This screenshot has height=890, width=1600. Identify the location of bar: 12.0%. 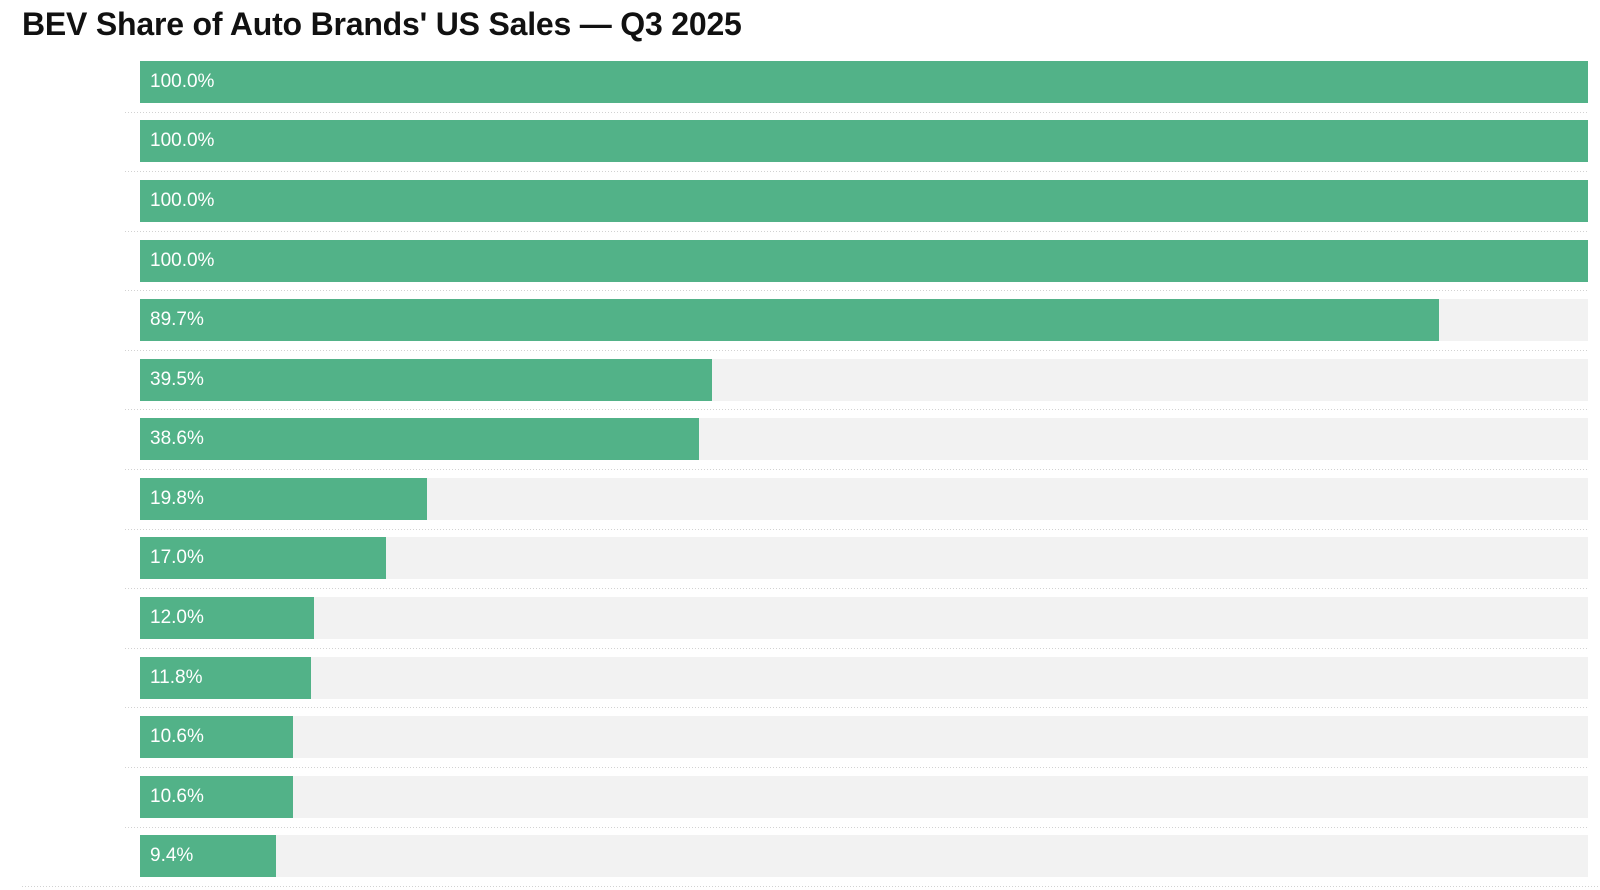
(227, 617).